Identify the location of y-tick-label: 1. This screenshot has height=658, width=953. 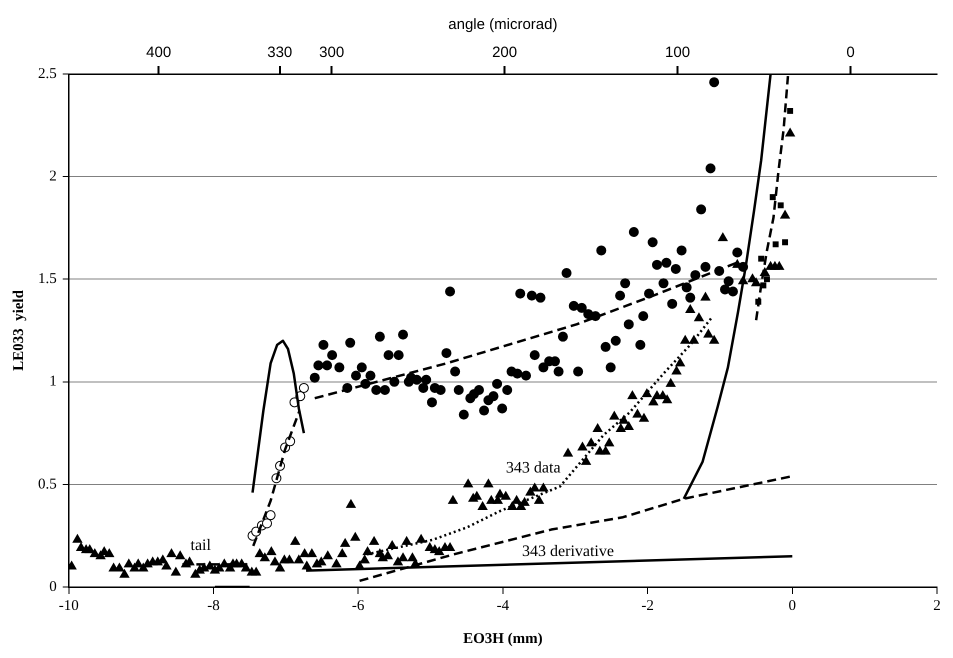
(53, 382).